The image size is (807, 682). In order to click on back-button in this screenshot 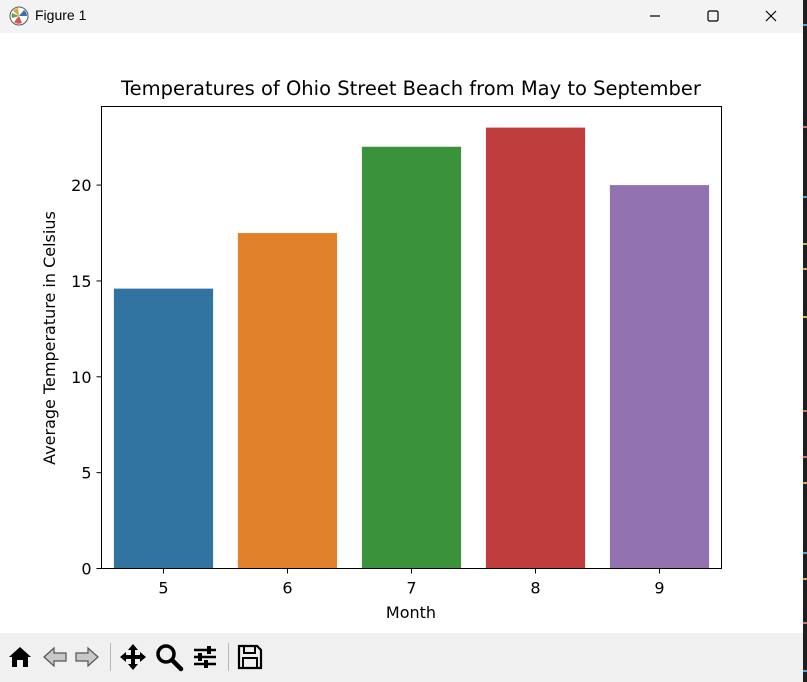, I will do `click(55, 657)`.